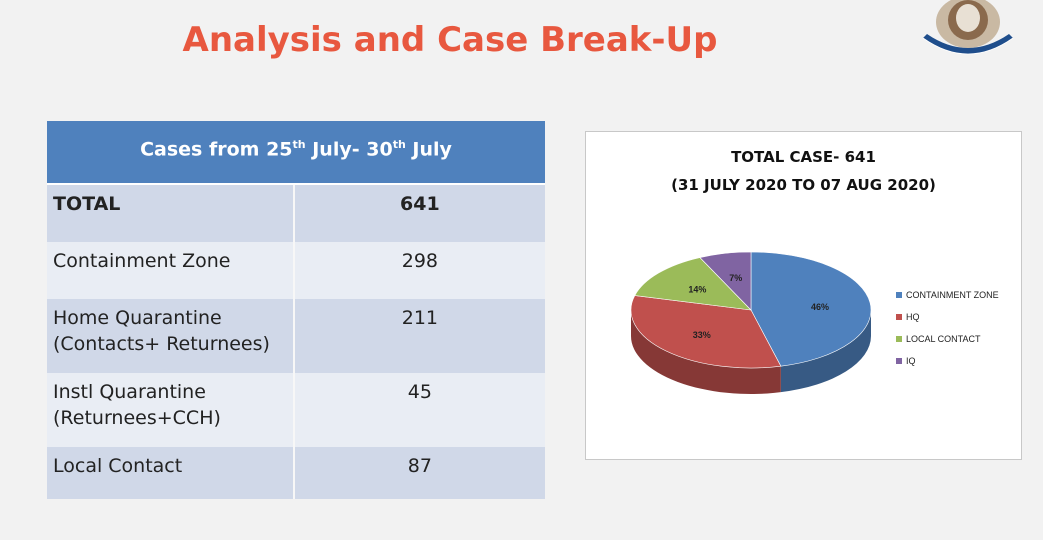 This screenshot has width=1043, height=540. Describe the element at coordinates (947, 339) in the screenshot. I see `legend-item: LOCAL CONTACT` at that location.